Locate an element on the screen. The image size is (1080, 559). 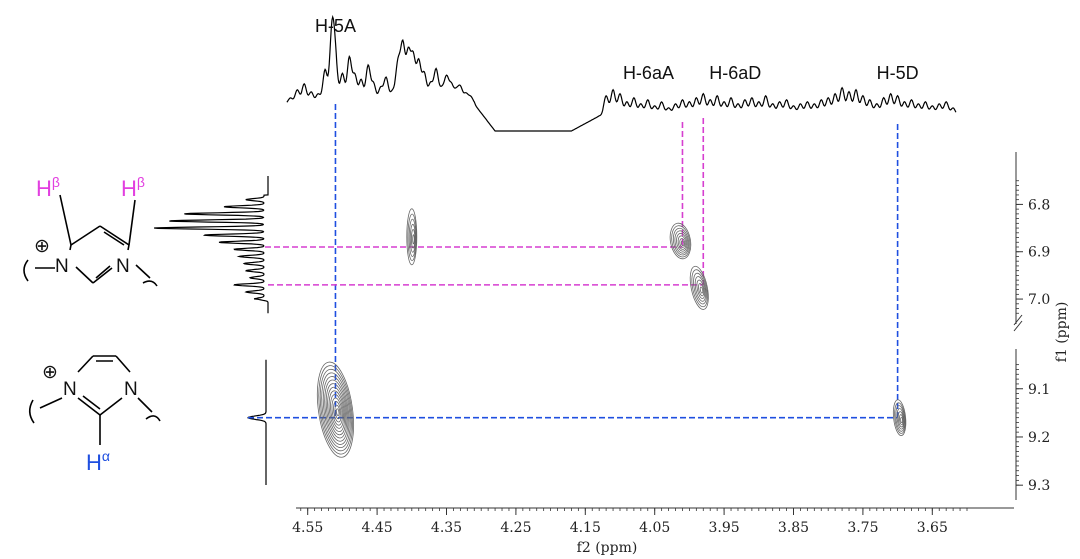
y-tick-label: 9.2 is located at coordinates (1039, 438).